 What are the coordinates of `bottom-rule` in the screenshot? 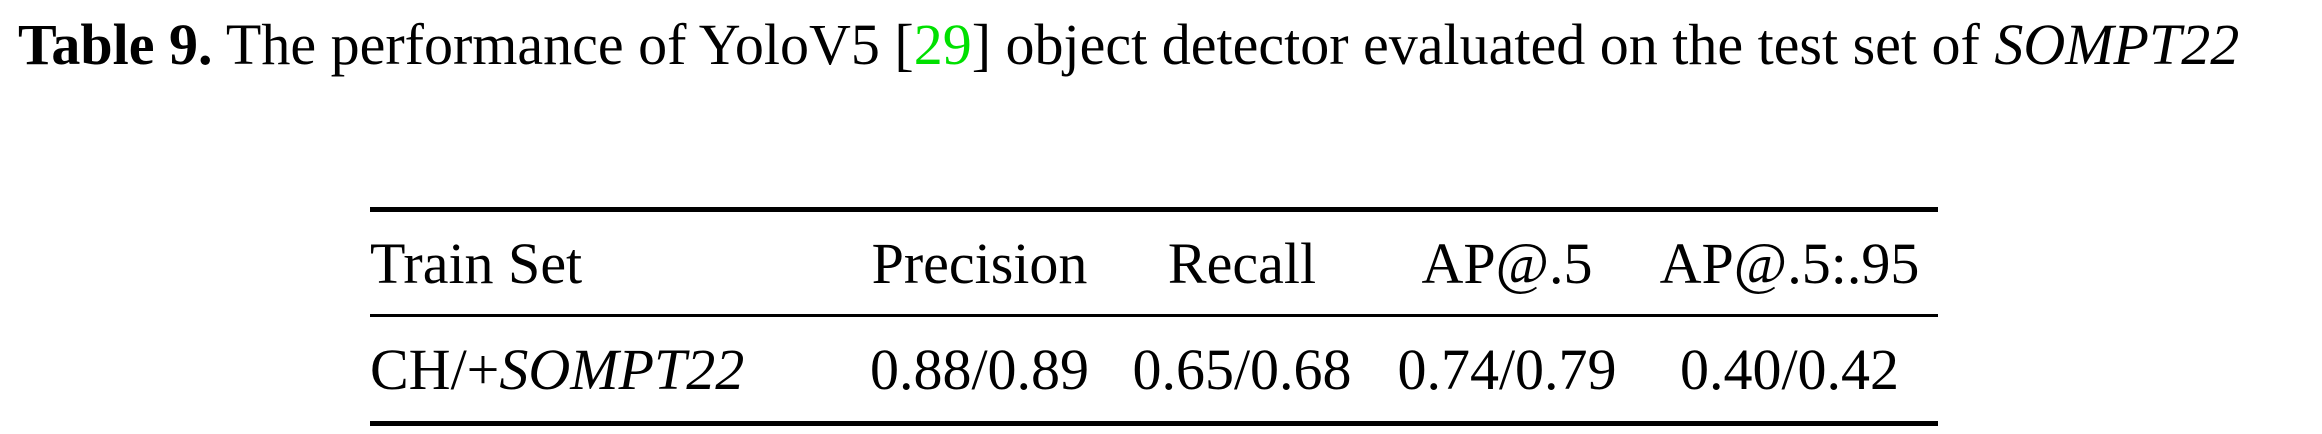 It's located at (1154, 423).